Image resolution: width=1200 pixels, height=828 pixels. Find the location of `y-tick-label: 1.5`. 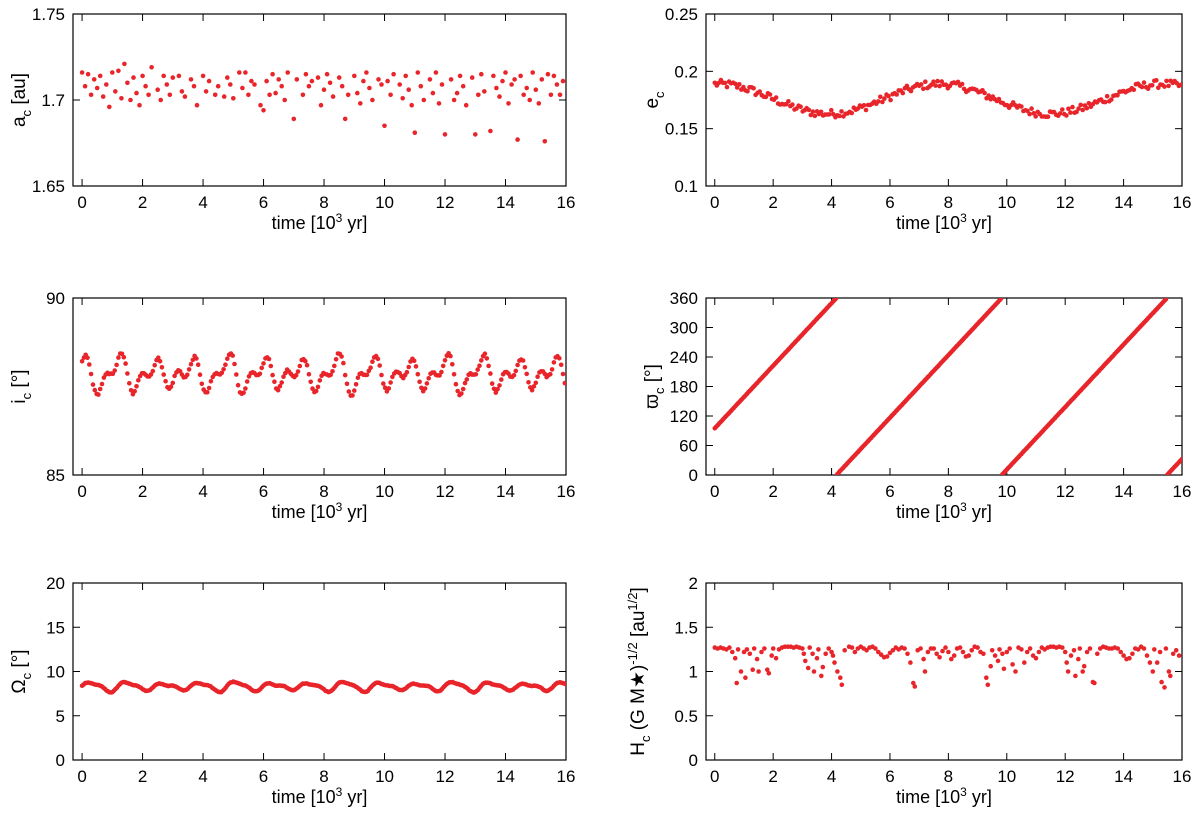

y-tick-label: 1.5 is located at coordinates (686, 627).